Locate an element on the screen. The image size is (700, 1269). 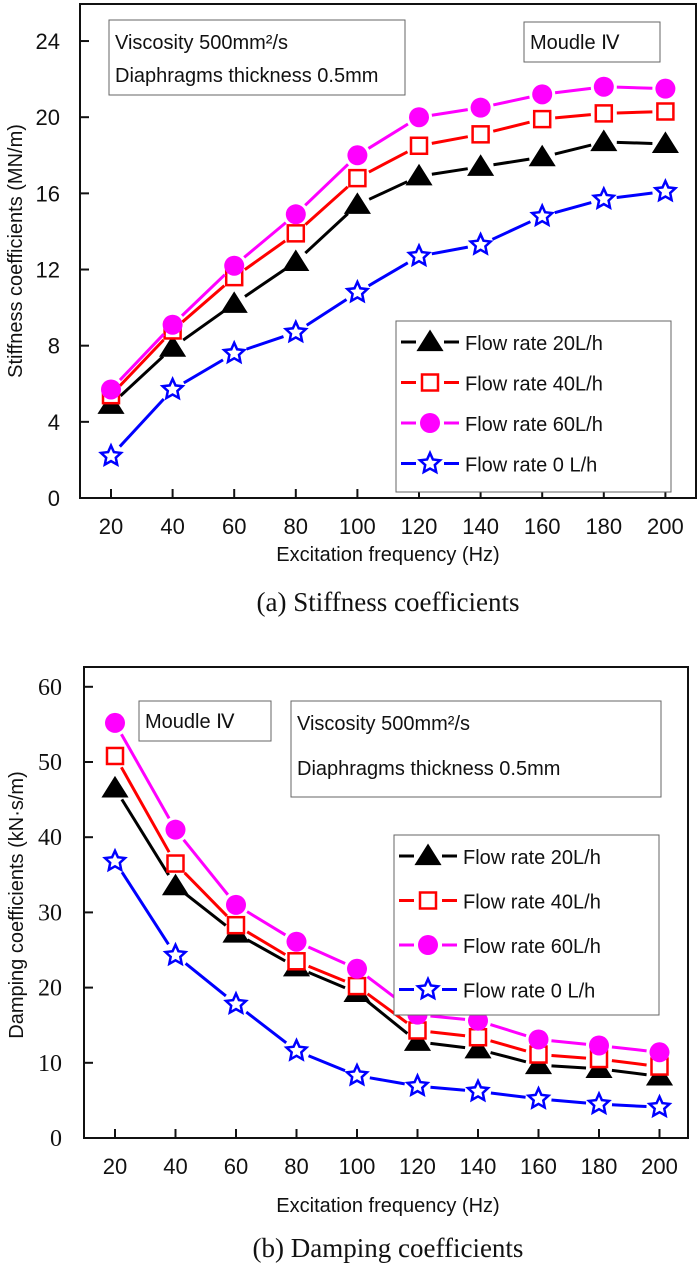
x-tick-label: 160 is located at coordinates (538, 1166).